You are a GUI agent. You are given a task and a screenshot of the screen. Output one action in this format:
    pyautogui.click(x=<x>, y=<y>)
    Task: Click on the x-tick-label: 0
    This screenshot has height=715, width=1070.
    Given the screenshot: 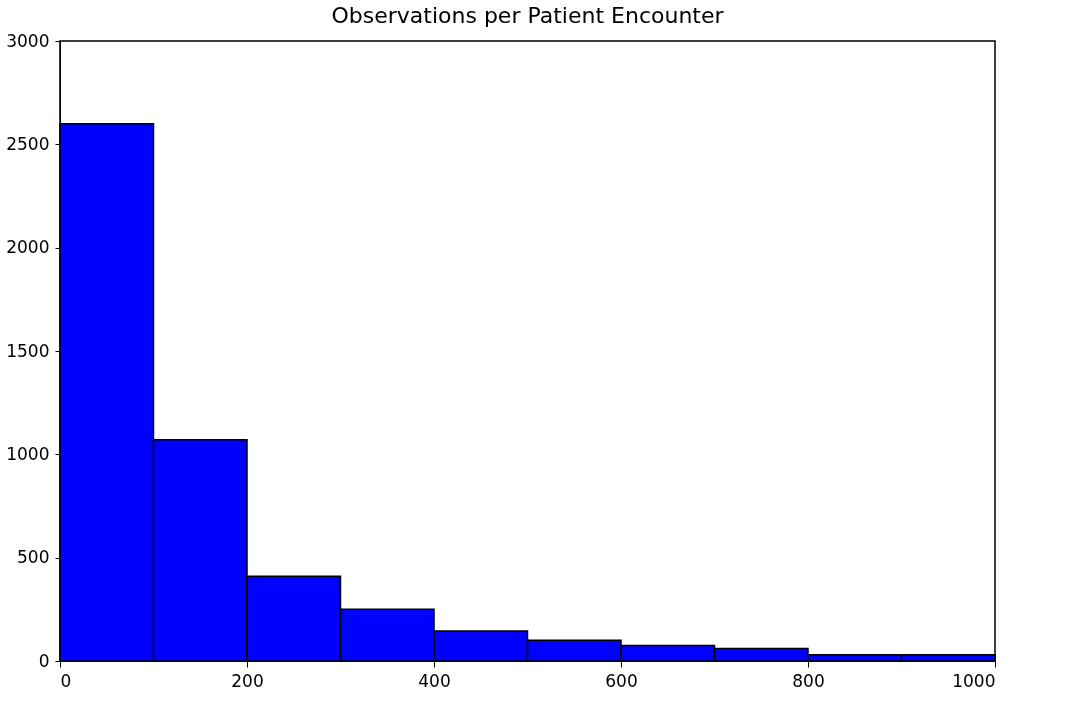 What is the action you would take?
    pyautogui.click(x=66, y=680)
    